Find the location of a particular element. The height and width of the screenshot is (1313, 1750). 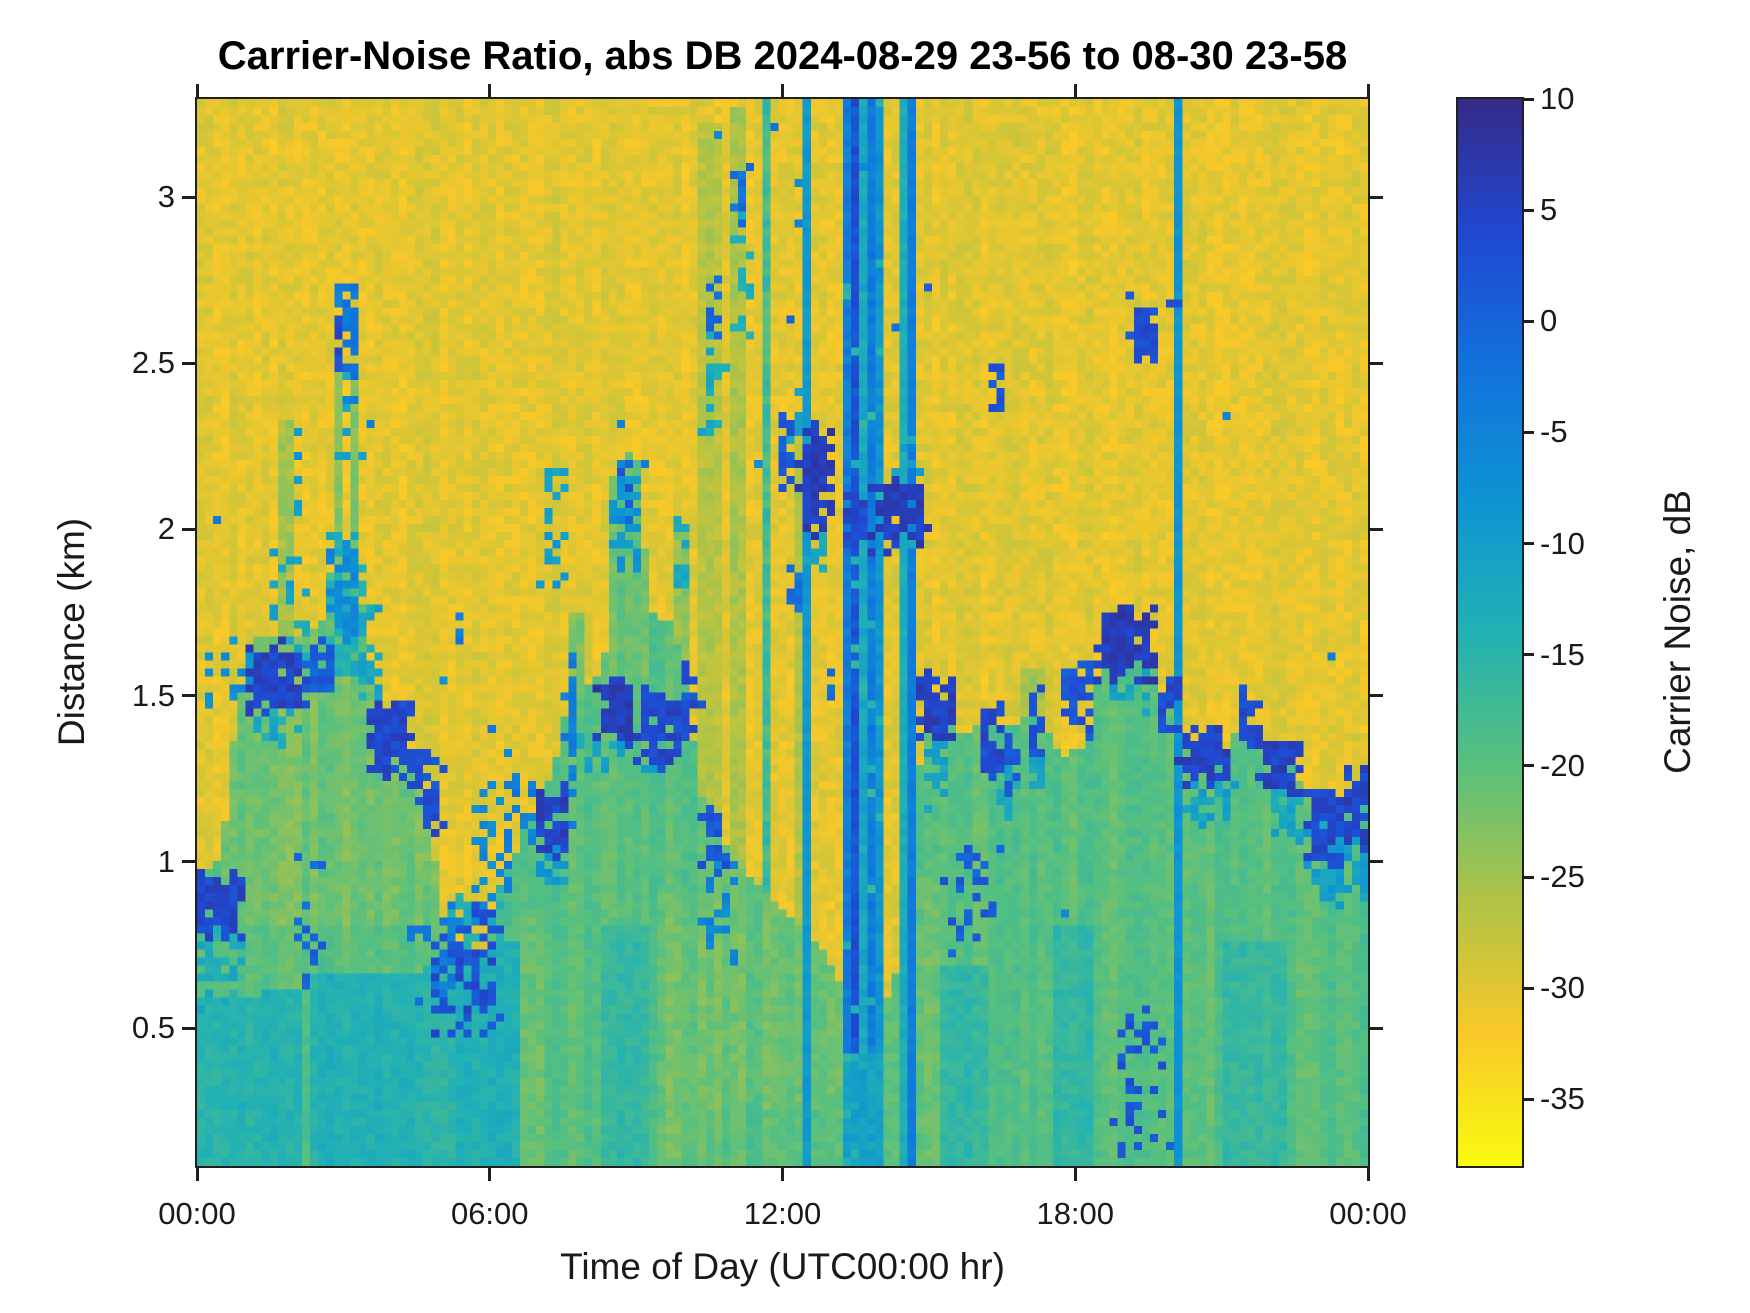

colorbar-tick-label: -30 is located at coordinates (1562, 988).